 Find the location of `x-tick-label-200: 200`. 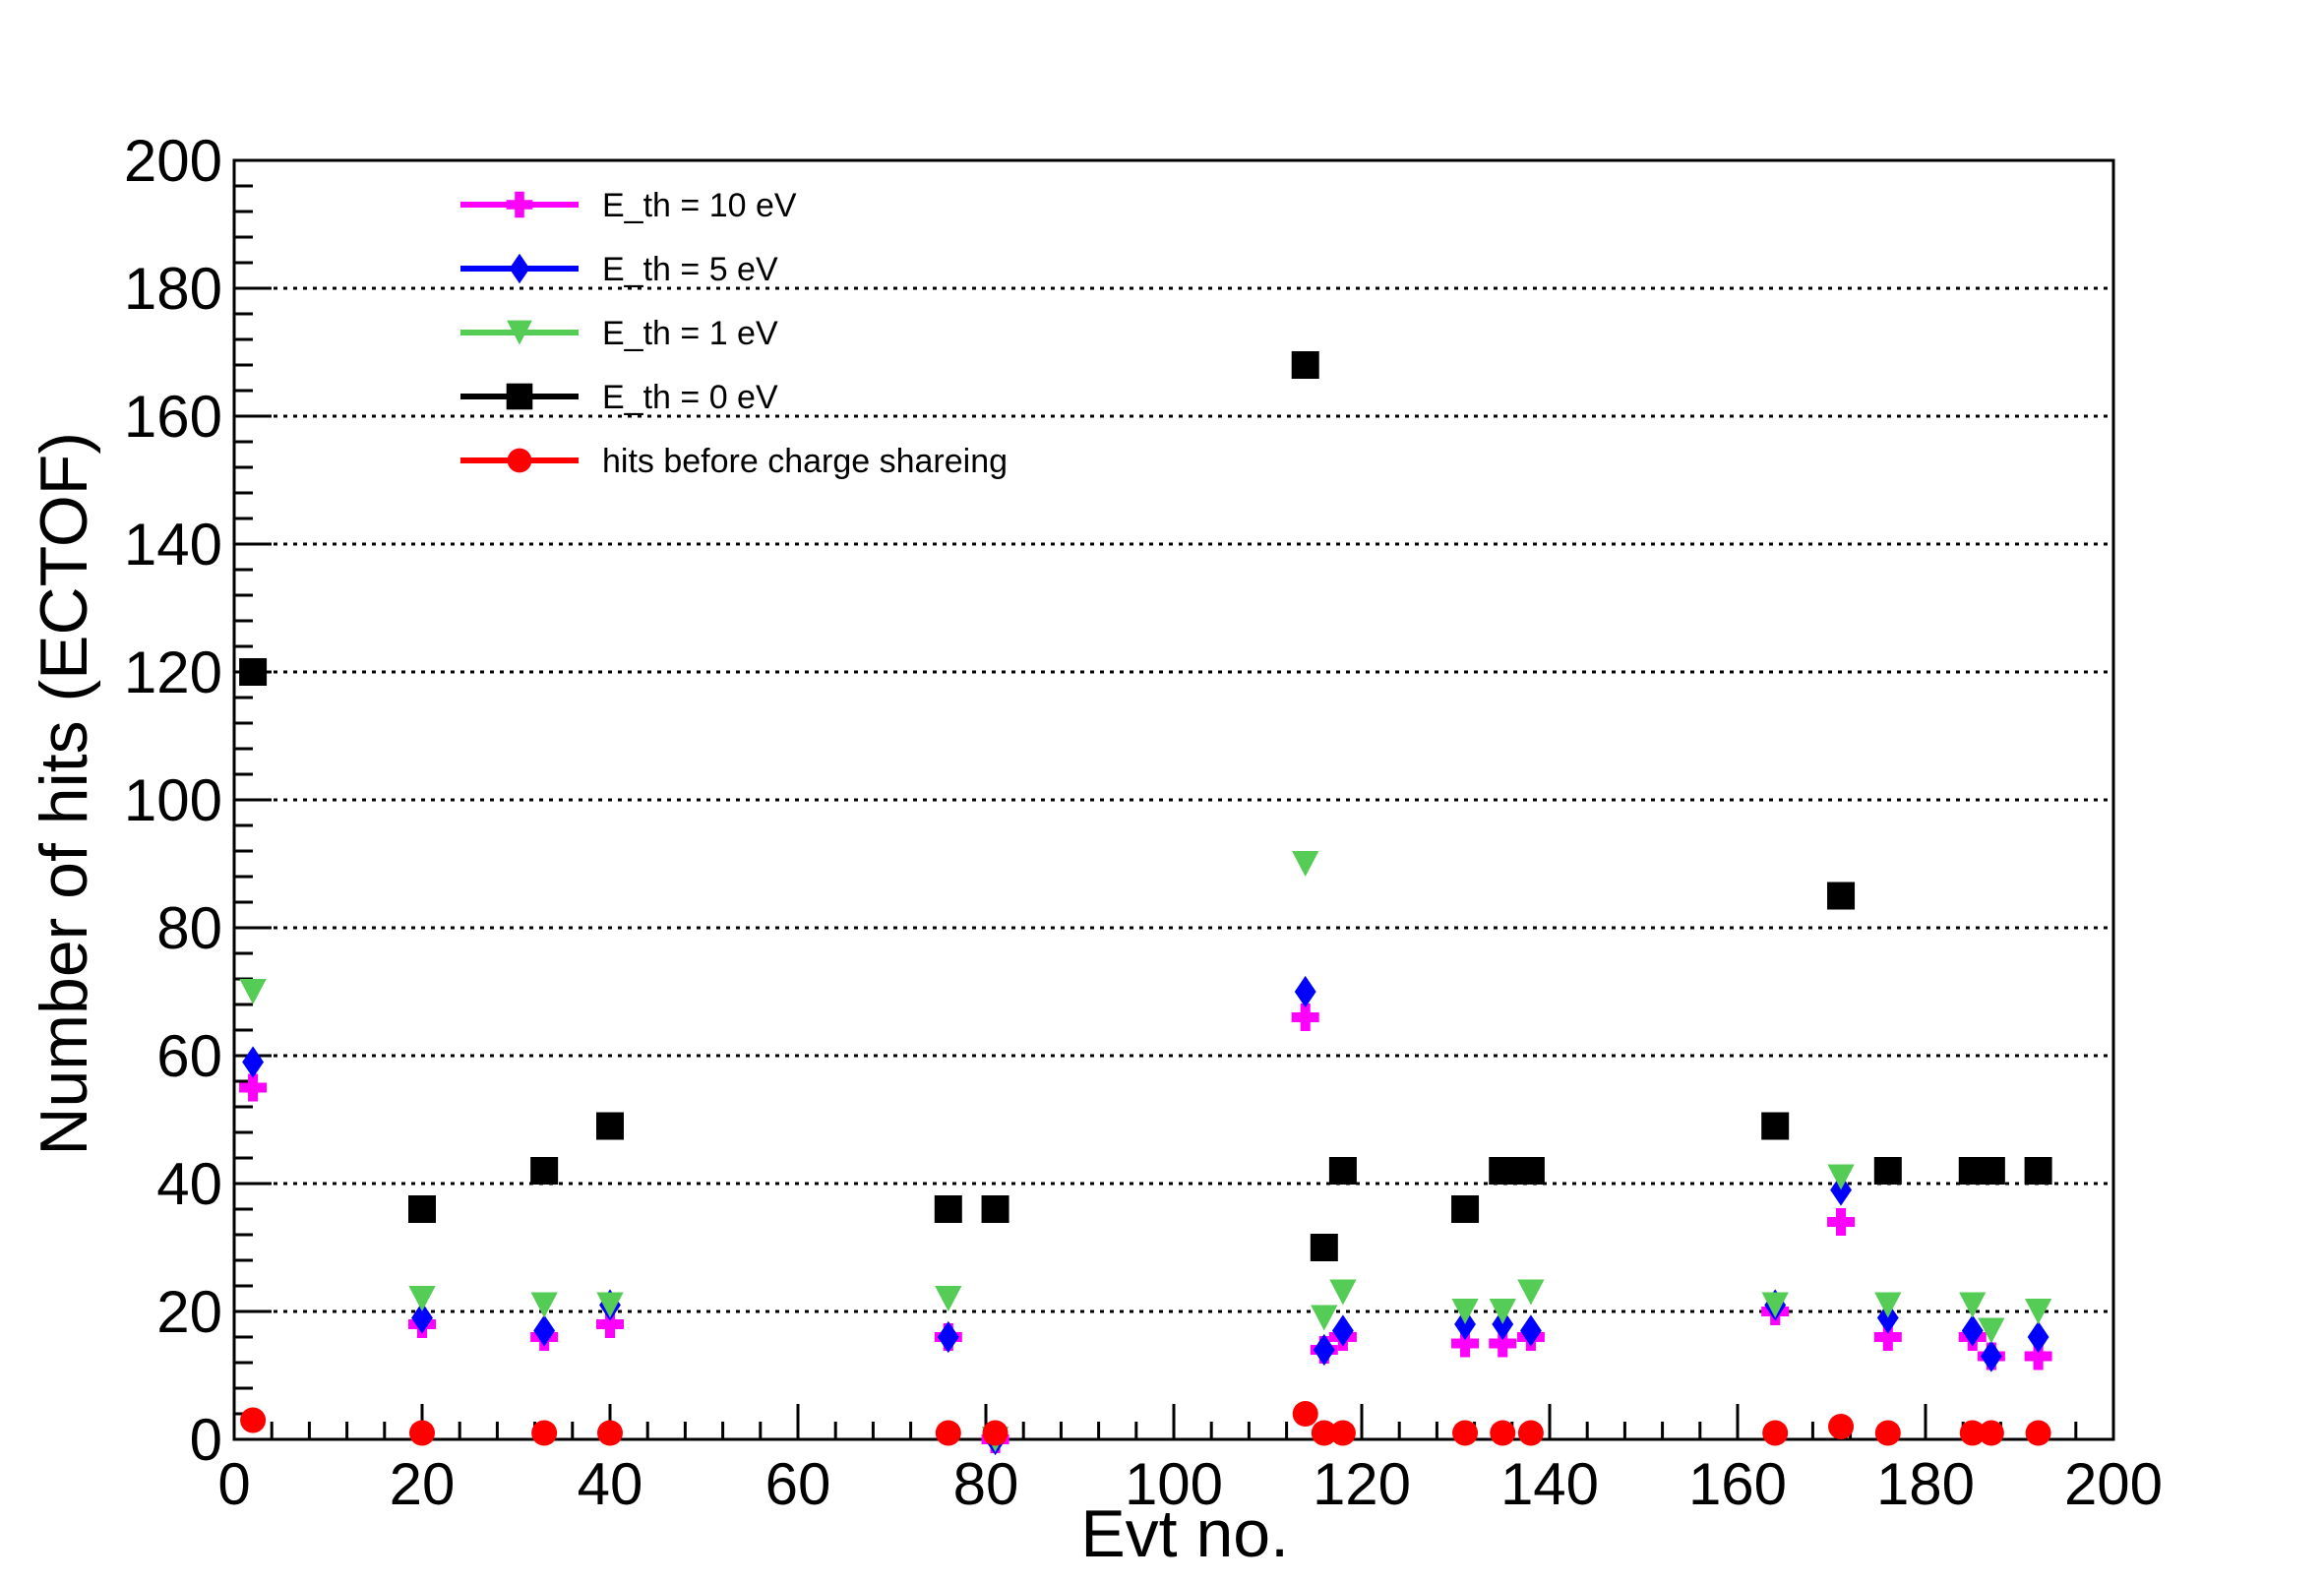

x-tick-label-200: 200 is located at coordinates (2113, 1484).